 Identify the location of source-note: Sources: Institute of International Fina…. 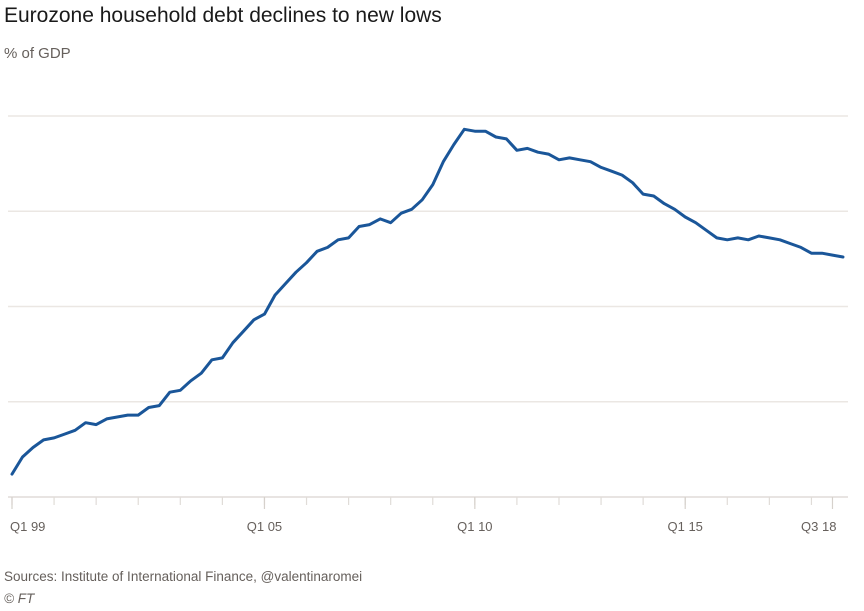
(183, 576).